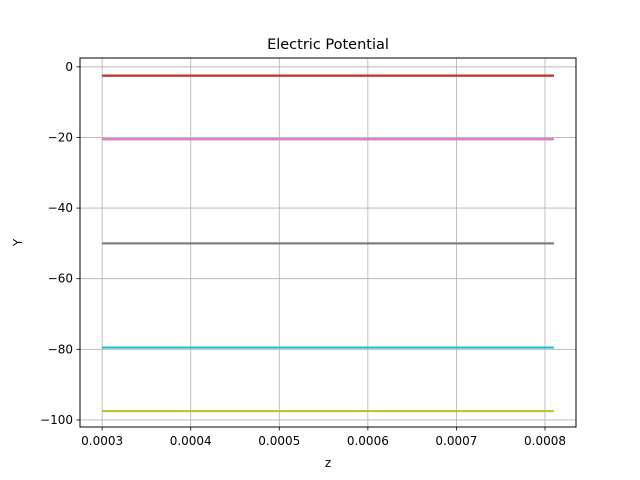  Describe the element at coordinates (368, 441) in the screenshot. I see `x-tick-label: 0.0006` at that location.